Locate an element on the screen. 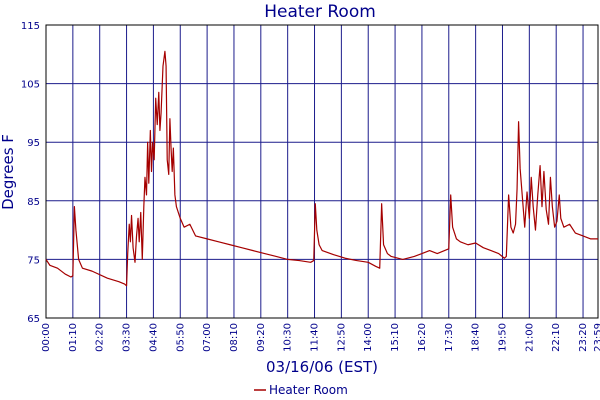  y-tick-label: 95 is located at coordinates (33, 143).